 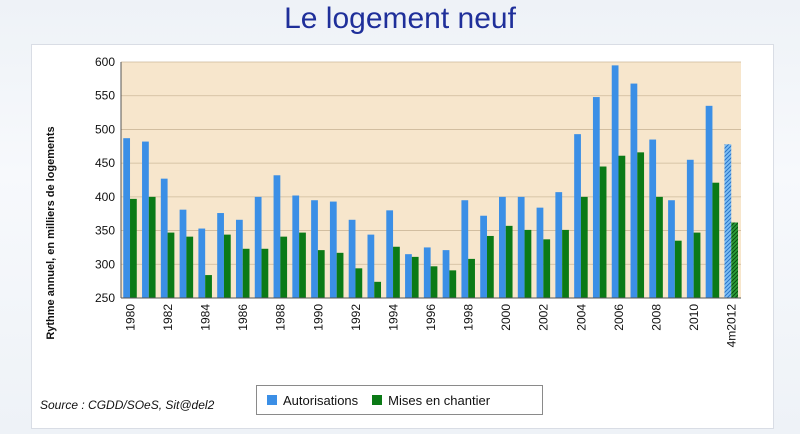 What do you see at coordinates (469, 317) in the screenshot?
I see `x-tick-label: 1998` at bounding box center [469, 317].